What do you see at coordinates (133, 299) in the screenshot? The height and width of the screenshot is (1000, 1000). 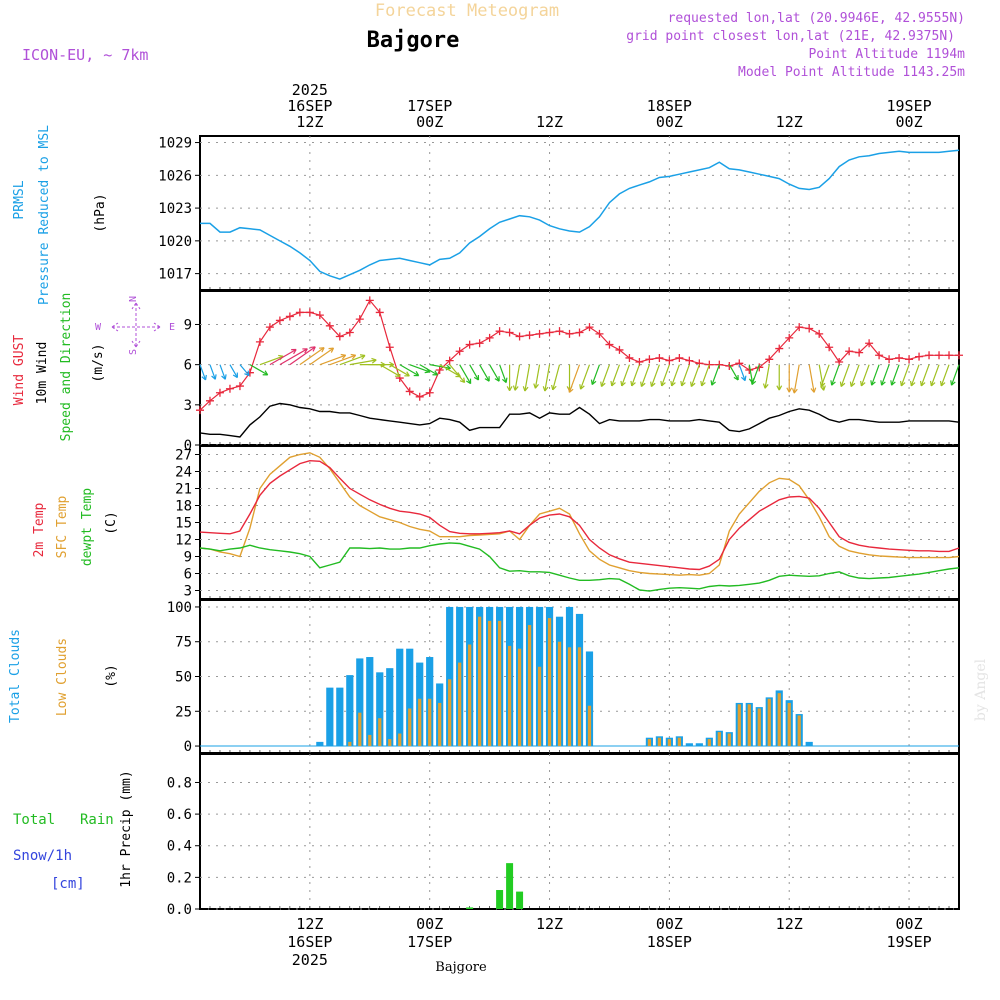 I see `compass-n: N` at bounding box center [133, 299].